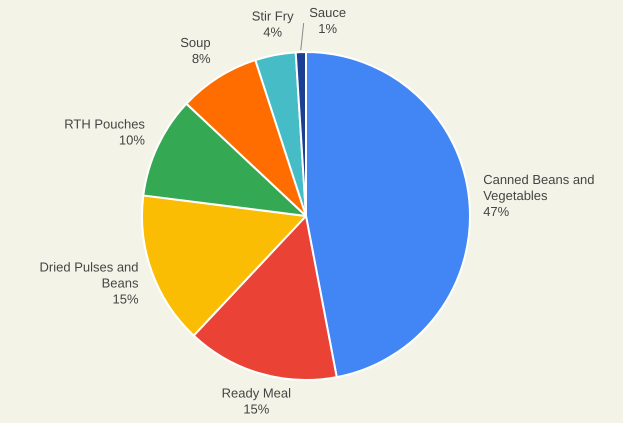 The image size is (623, 423). What do you see at coordinates (539, 187) in the screenshot?
I see `slice-label: Canned Beans and Vegetables` at bounding box center [539, 187].